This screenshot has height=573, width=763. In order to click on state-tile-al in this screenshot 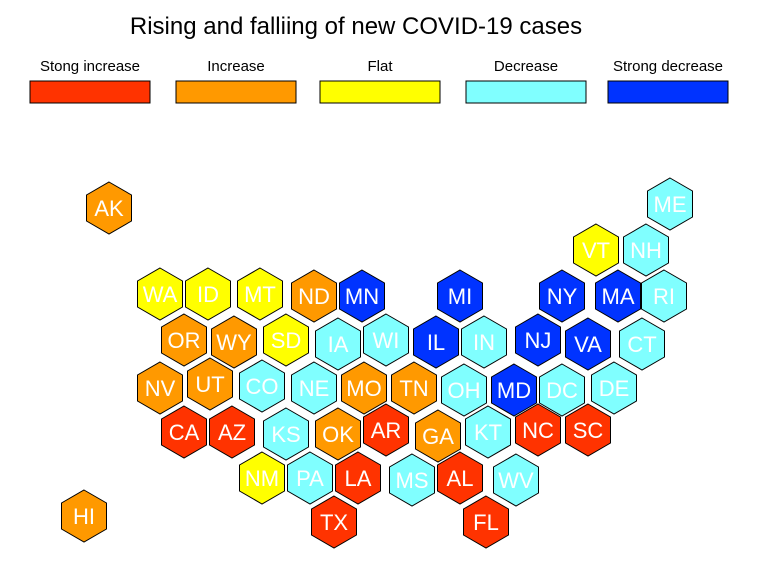, I will do `click(460, 478)`.